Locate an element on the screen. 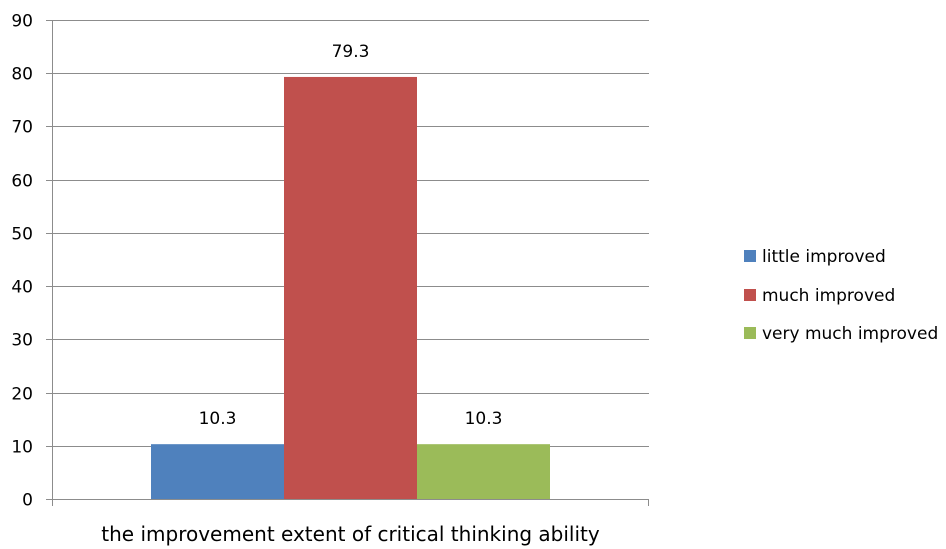  y-tick-label: 50 is located at coordinates (22, 235).